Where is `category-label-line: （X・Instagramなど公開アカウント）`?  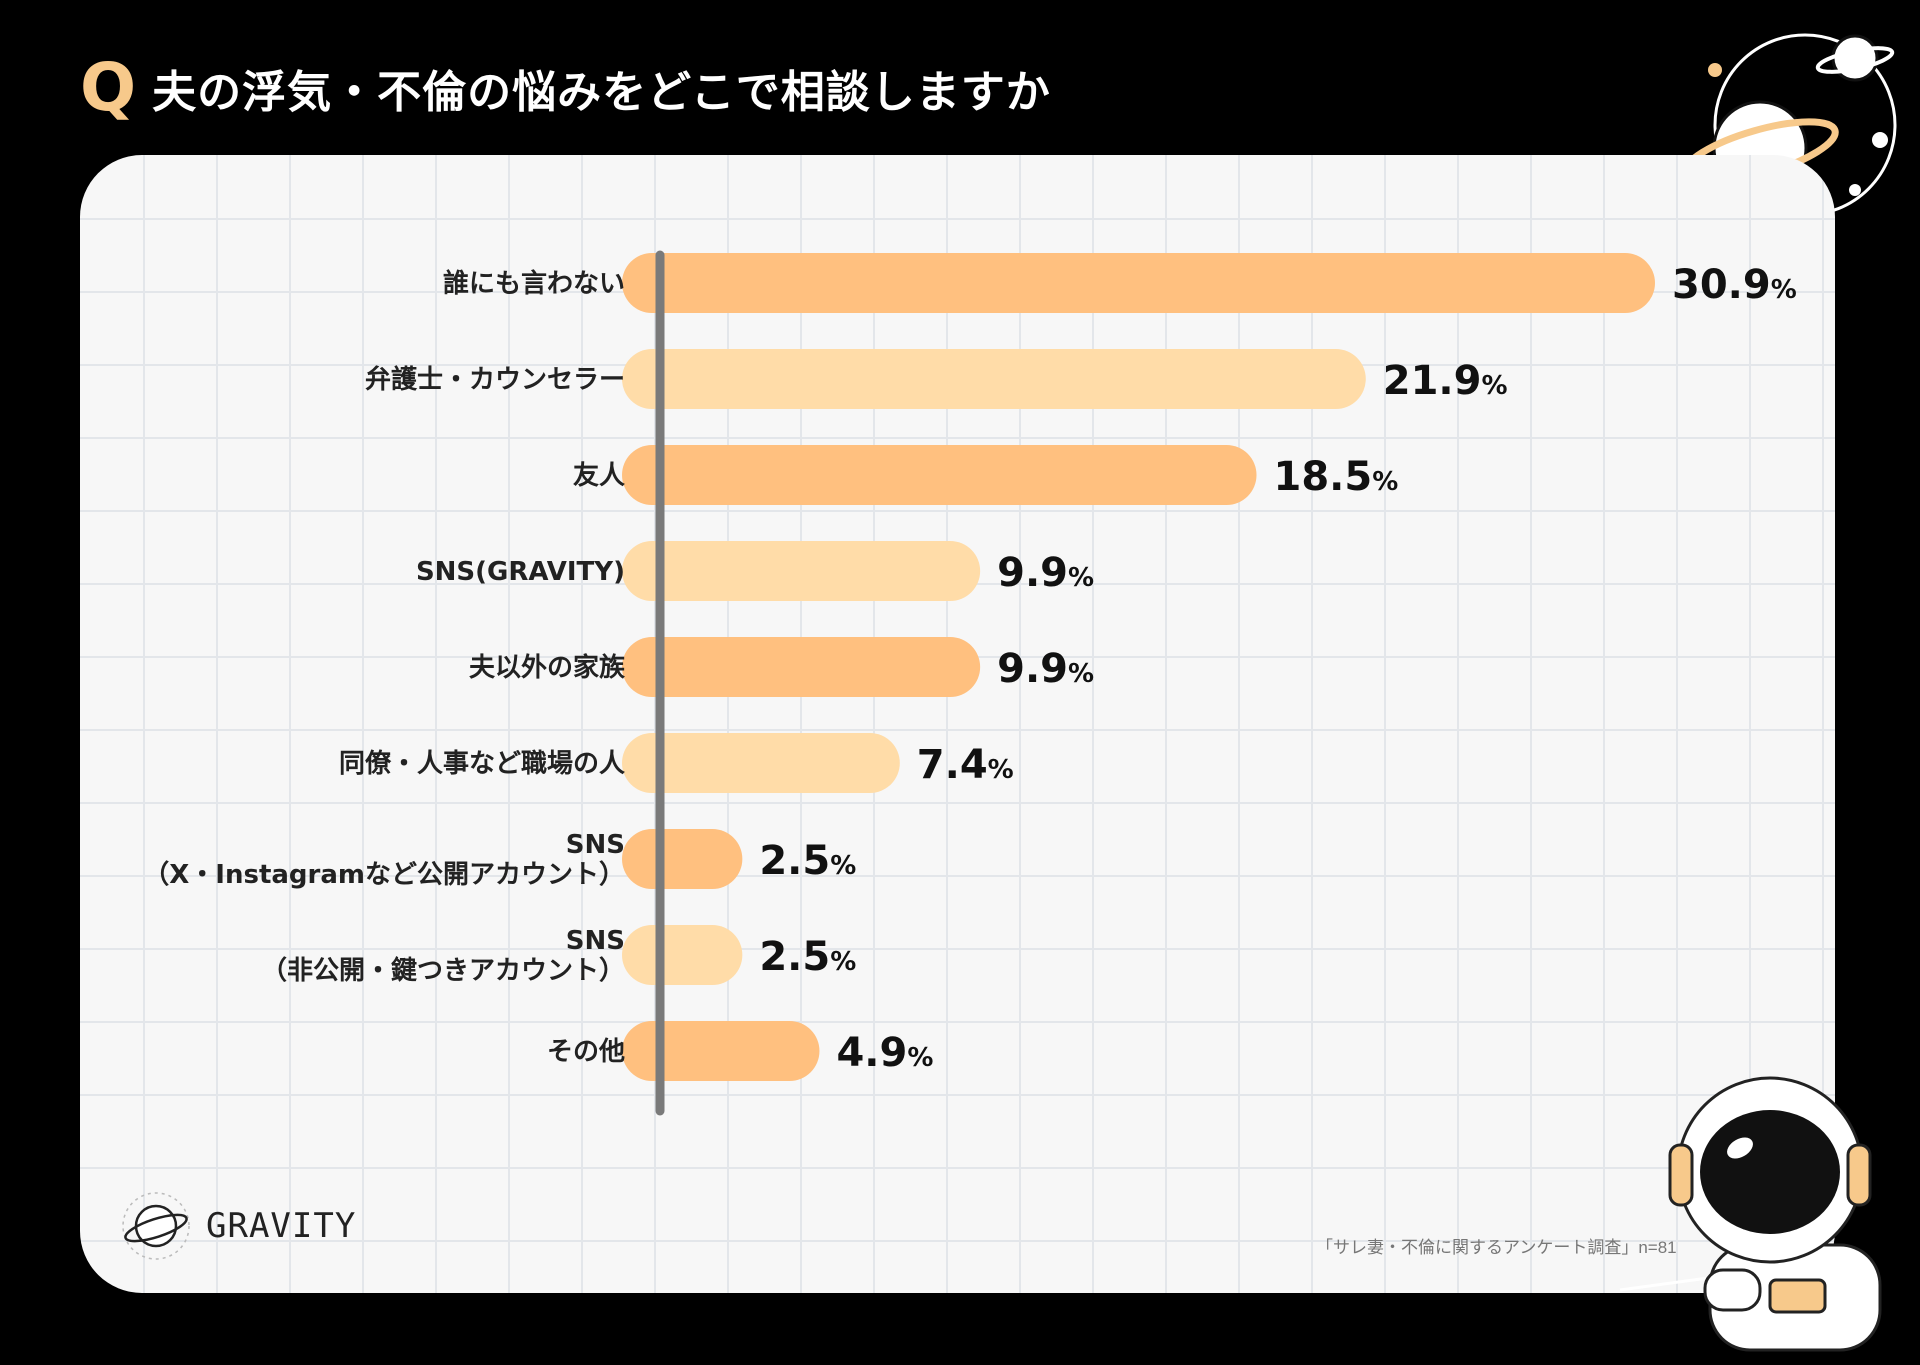
category-label-line: （X・Instagramなど公開アカウント） is located at coordinates (384, 875).